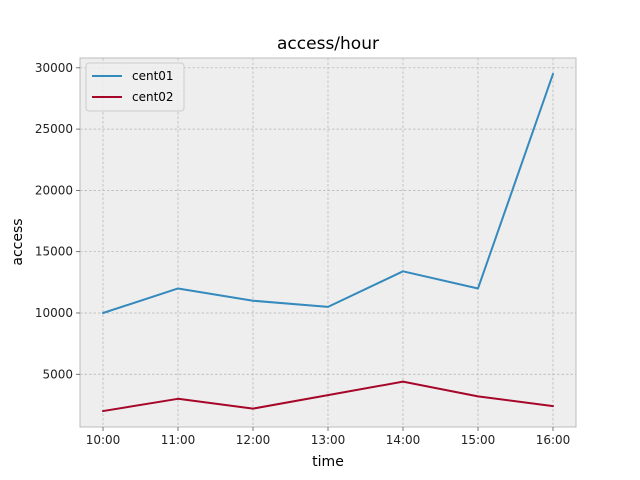 The height and width of the screenshot is (480, 640). What do you see at coordinates (178, 440) in the screenshot?
I see `x-tick-label: 11:00` at bounding box center [178, 440].